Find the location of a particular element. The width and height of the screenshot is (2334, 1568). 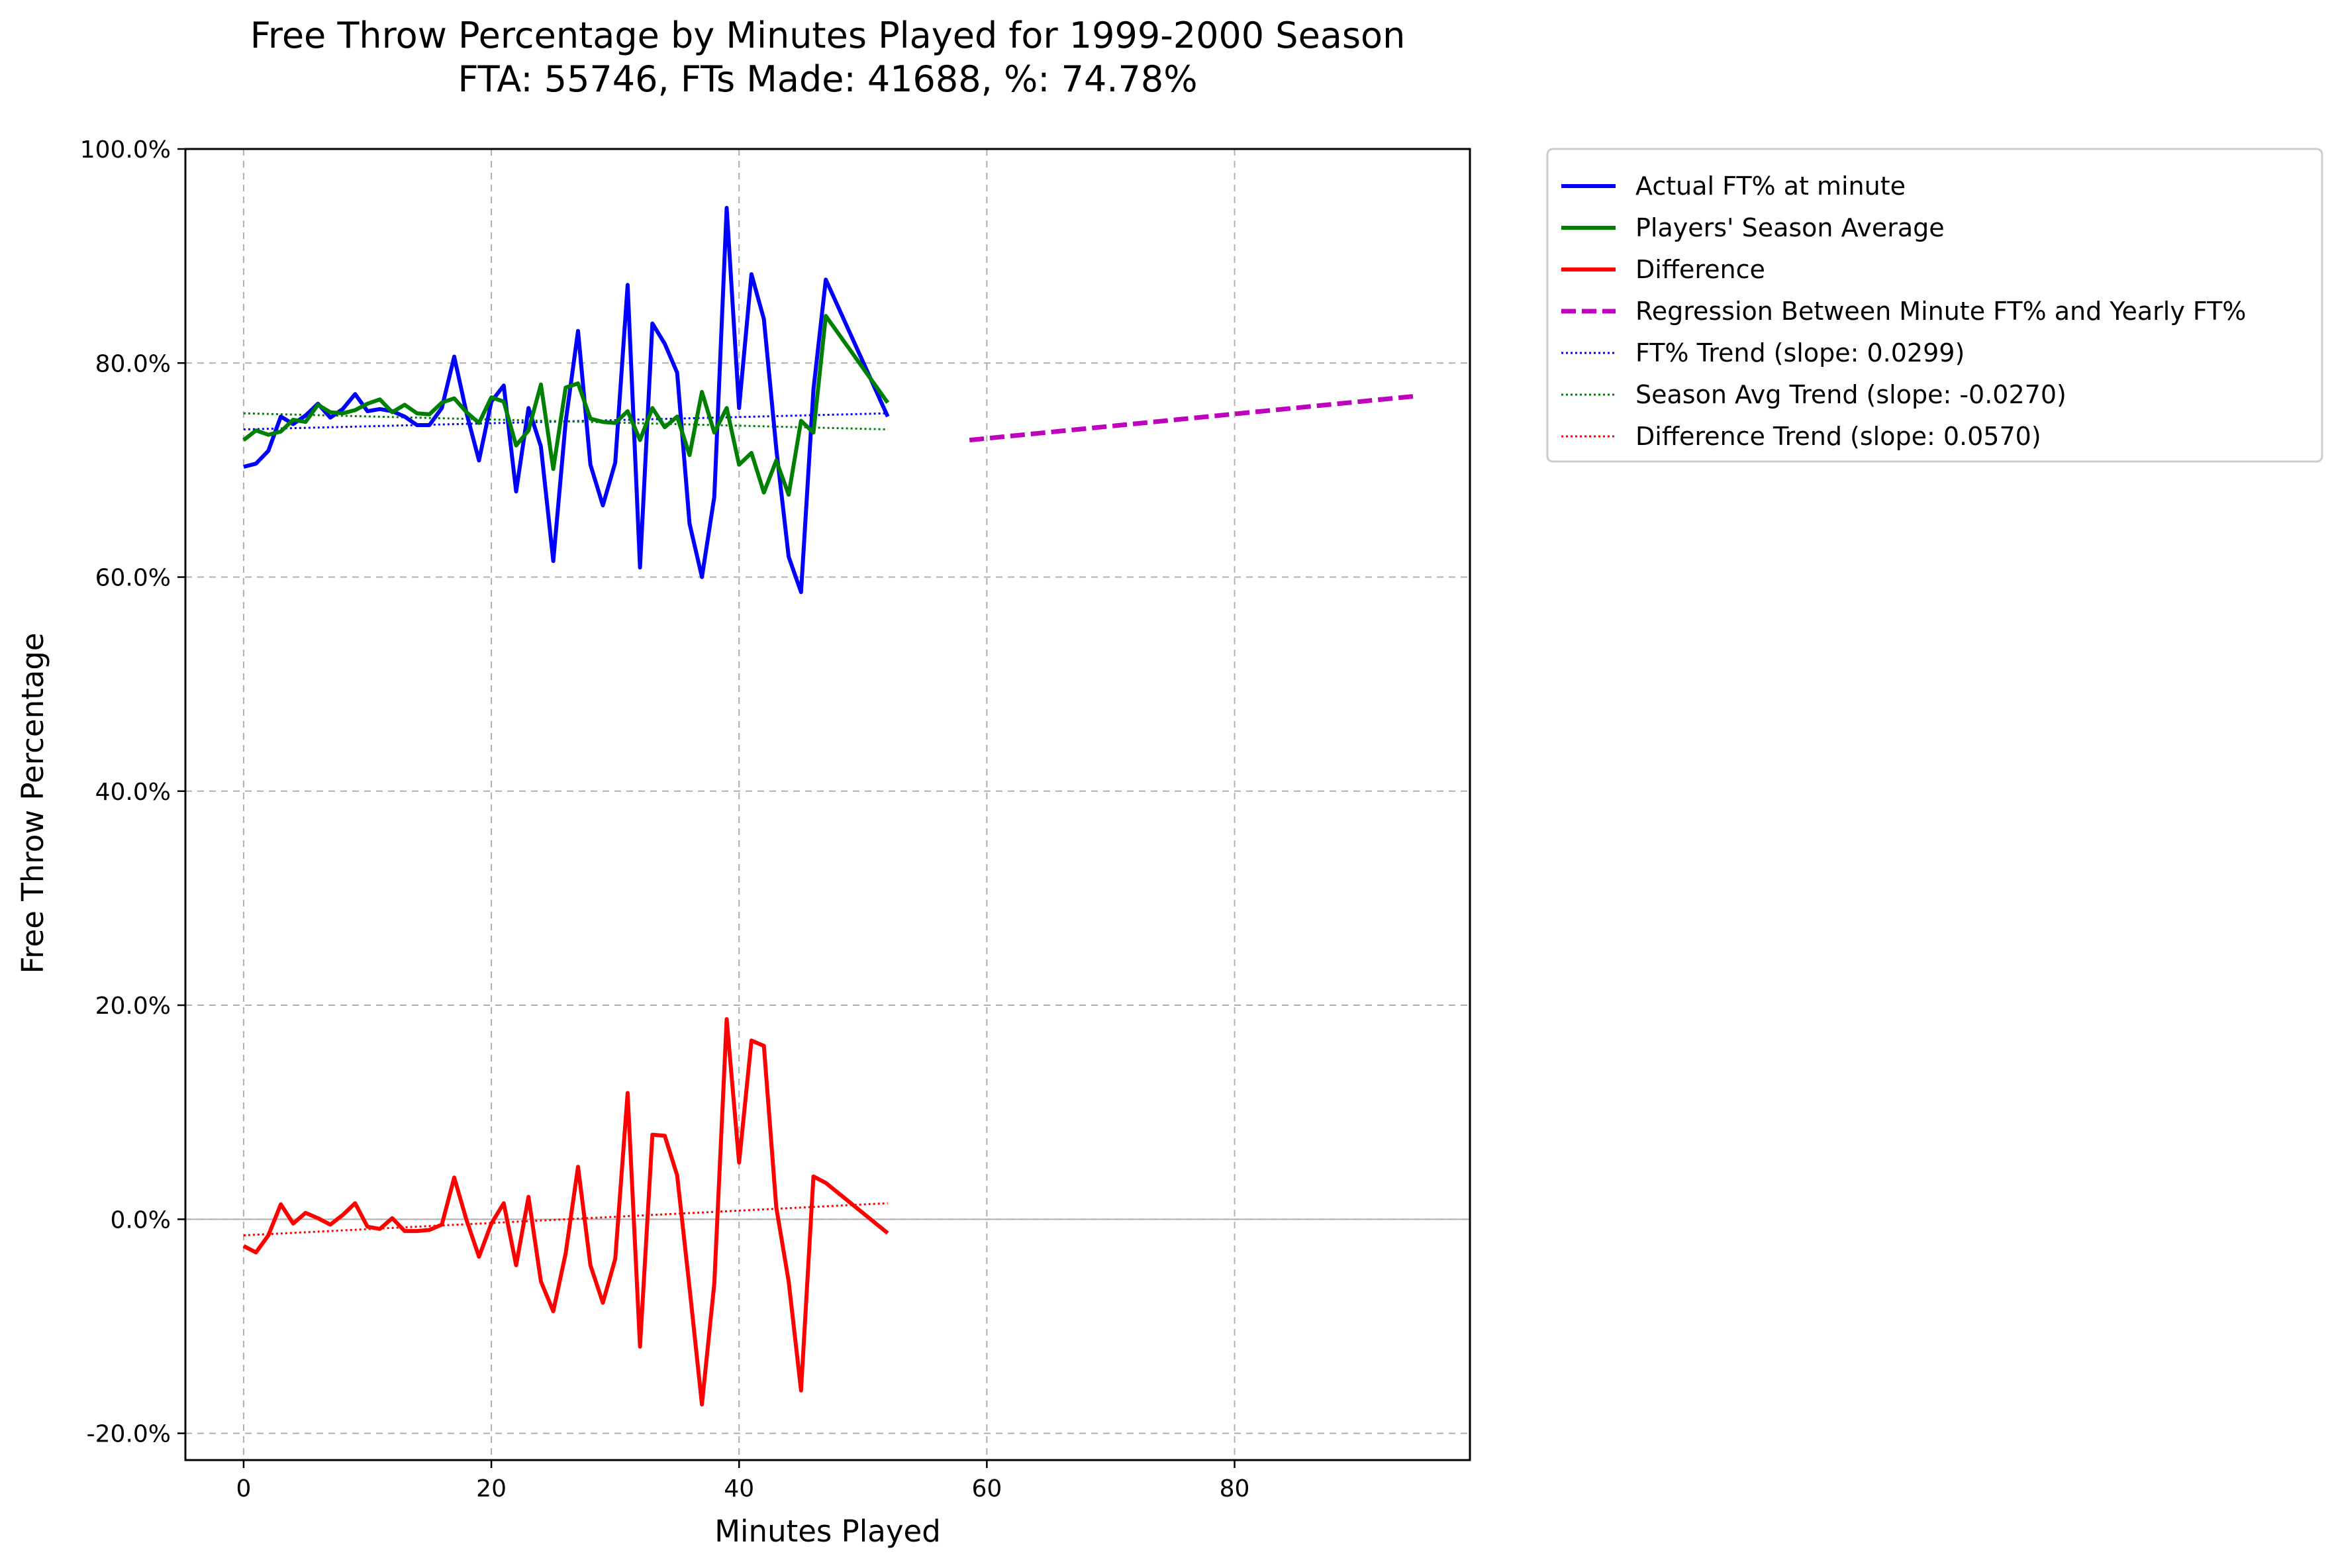

y-tick-label: 60.0% is located at coordinates (133, 578).